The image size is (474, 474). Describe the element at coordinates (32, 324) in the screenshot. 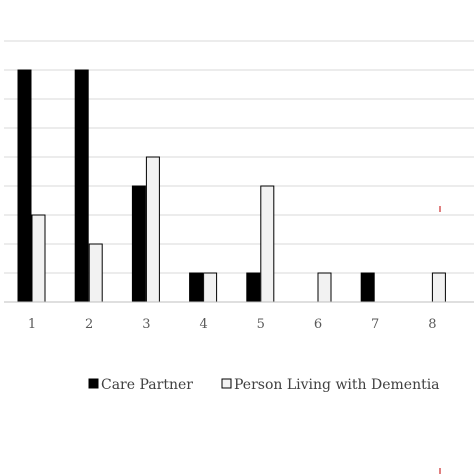

I see `x-tick-label-1: 1` at that location.